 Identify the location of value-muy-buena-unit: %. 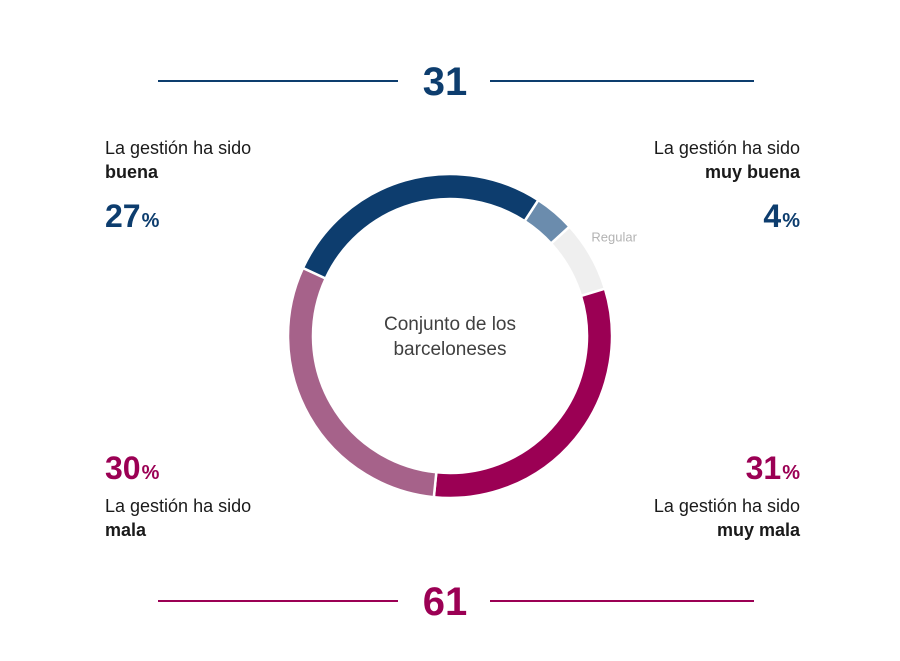
(791, 221).